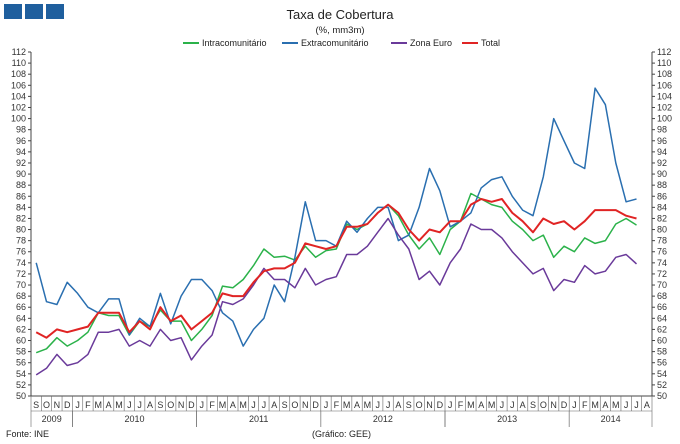  I want to click on y-tick-label: 102, so click(18, 107).